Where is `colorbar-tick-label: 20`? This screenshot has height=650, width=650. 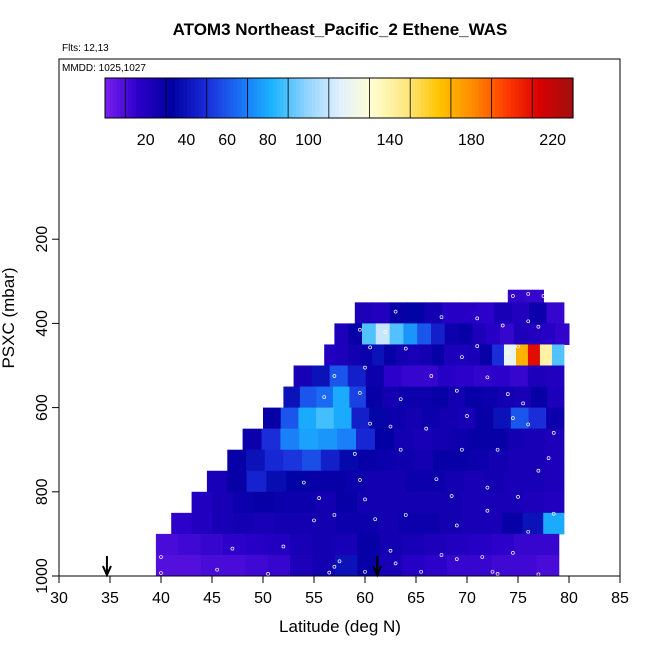 colorbar-tick-label: 20 is located at coordinates (146, 140).